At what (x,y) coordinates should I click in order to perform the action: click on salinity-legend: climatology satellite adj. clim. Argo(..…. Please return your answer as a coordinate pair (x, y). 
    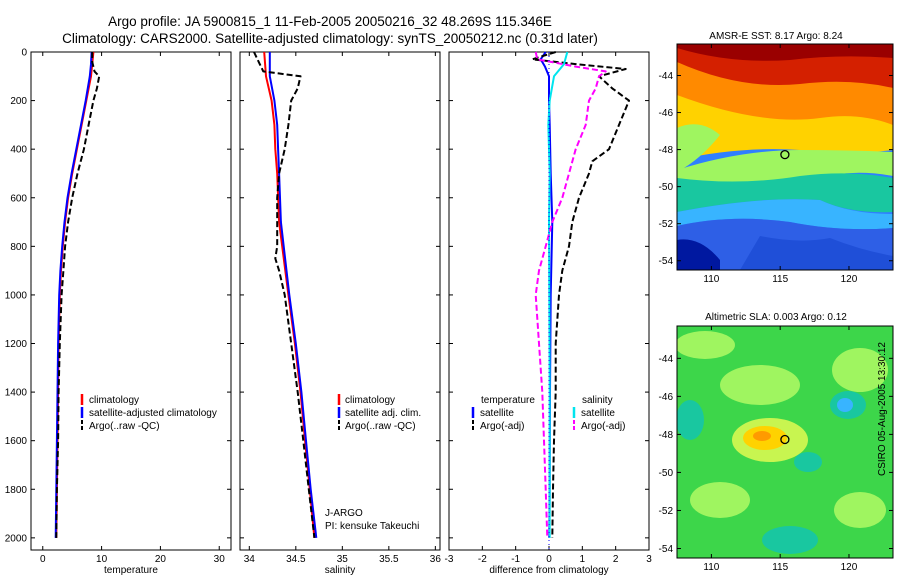
    Looking at the image, I should click on (373, 463).